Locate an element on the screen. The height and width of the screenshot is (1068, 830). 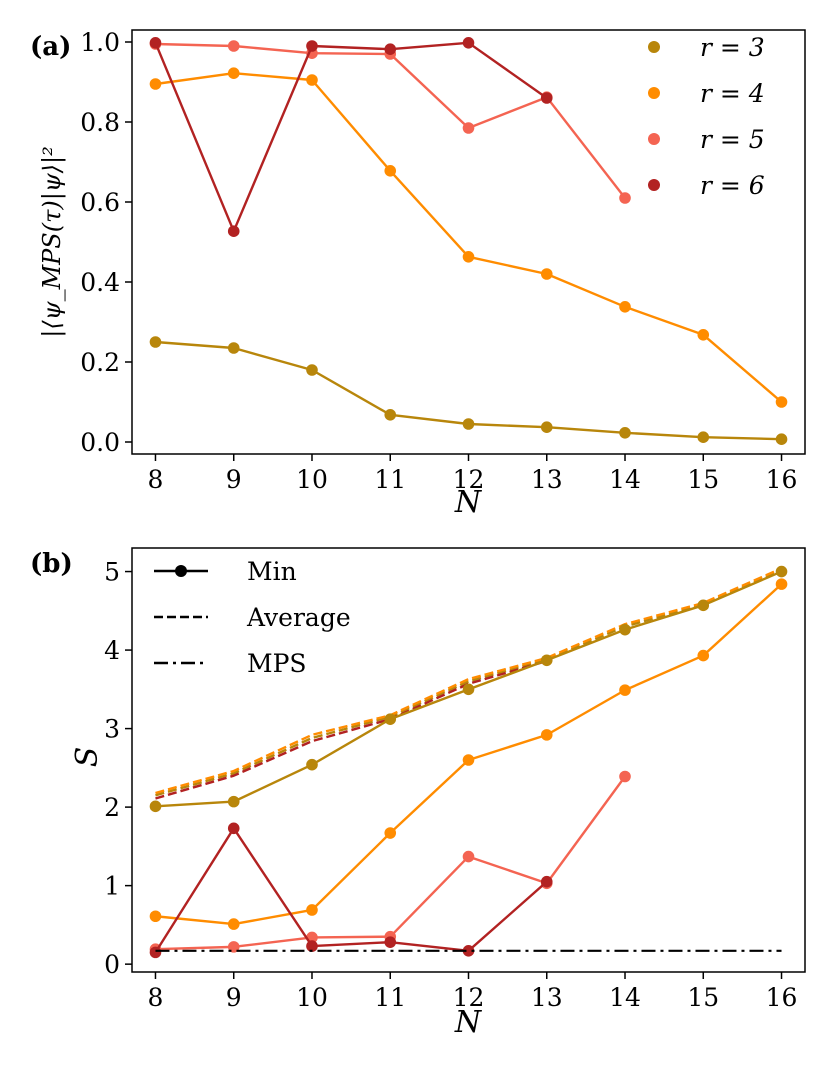
point-r-3-n8 is located at coordinates (155, 342).